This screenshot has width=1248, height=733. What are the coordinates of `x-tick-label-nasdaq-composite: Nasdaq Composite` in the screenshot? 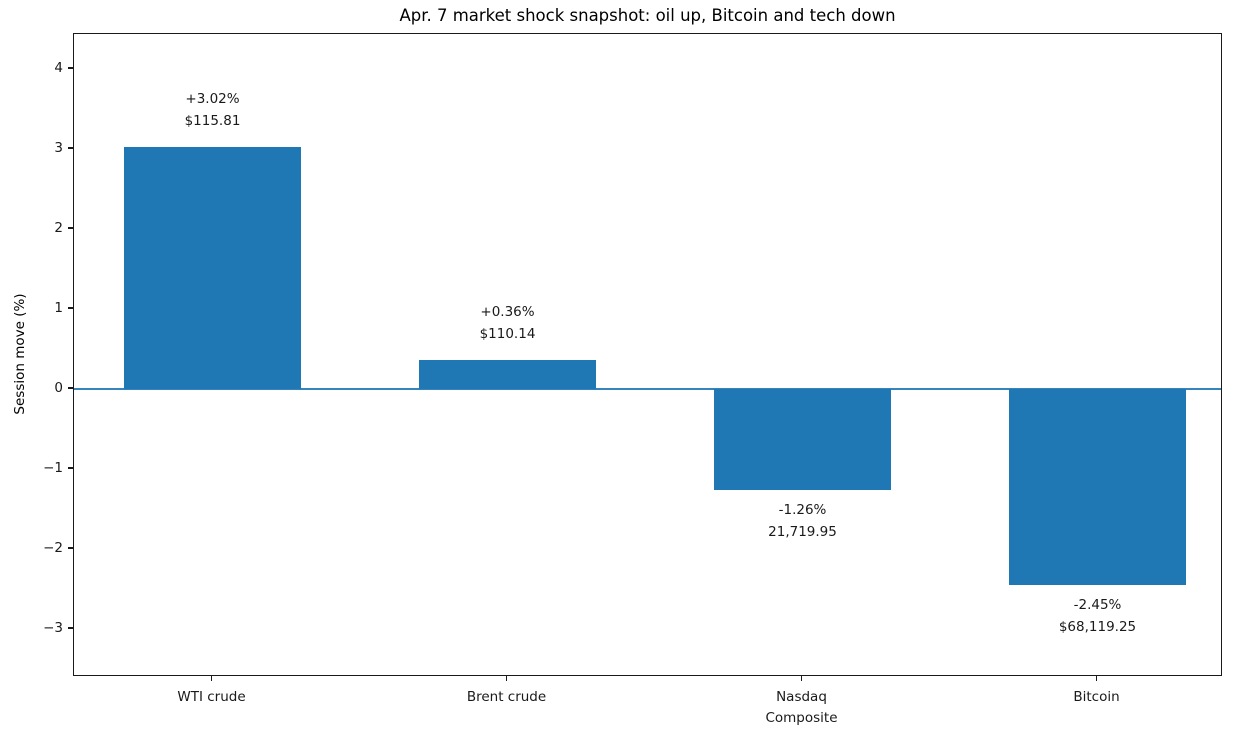 It's located at (801, 707).